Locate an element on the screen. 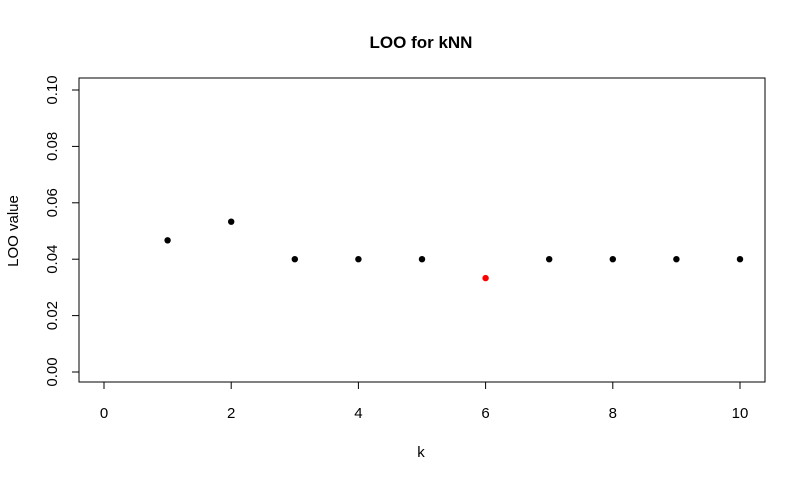 This screenshot has height=481, width=805. x-tick-label: 10 is located at coordinates (740, 413).